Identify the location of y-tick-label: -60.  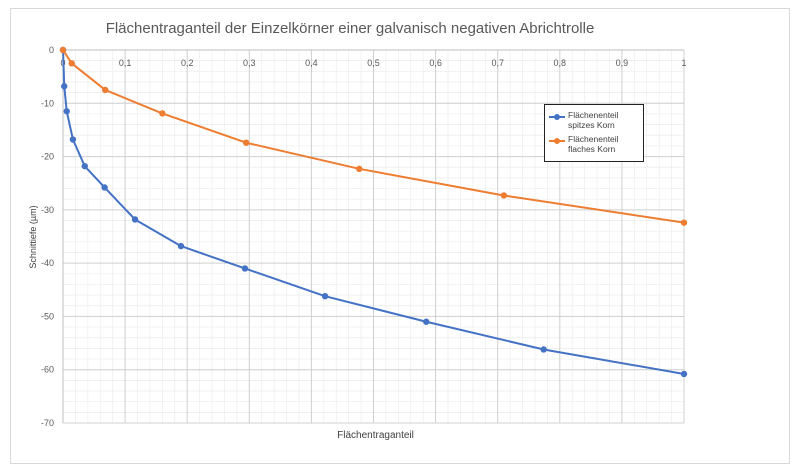
(47, 370).